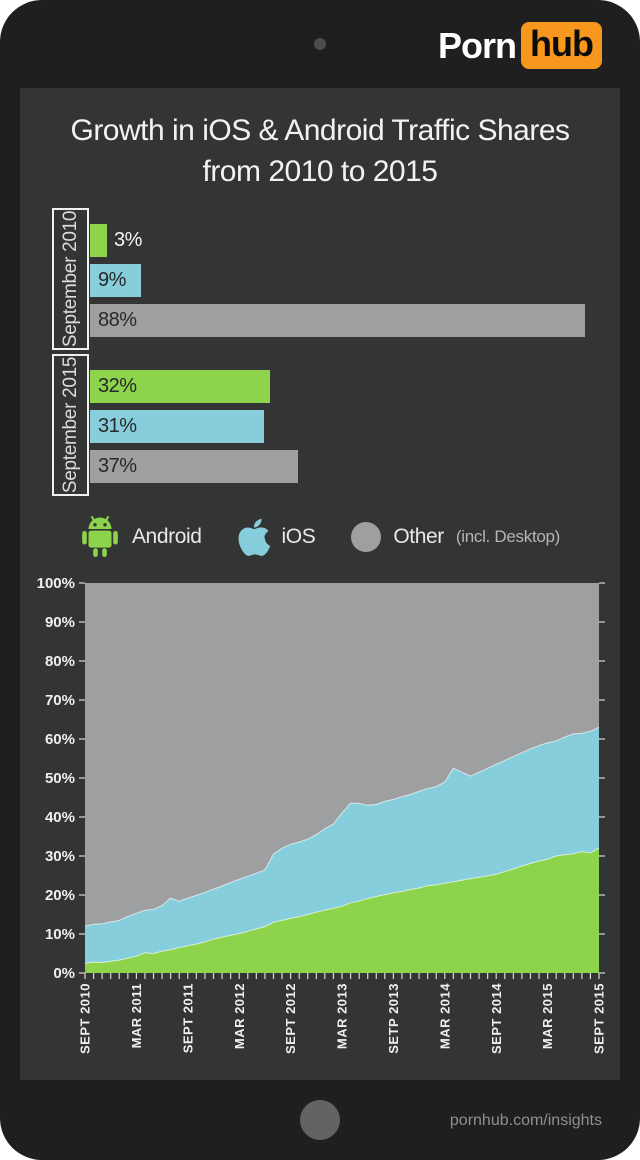 The width and height of the screenshot is (640, 1160). What do you see at coordinates (393, 1018) in the screenshot?
I see `x-axis-label: SETP 2013` at bounding box center [393, 1018].